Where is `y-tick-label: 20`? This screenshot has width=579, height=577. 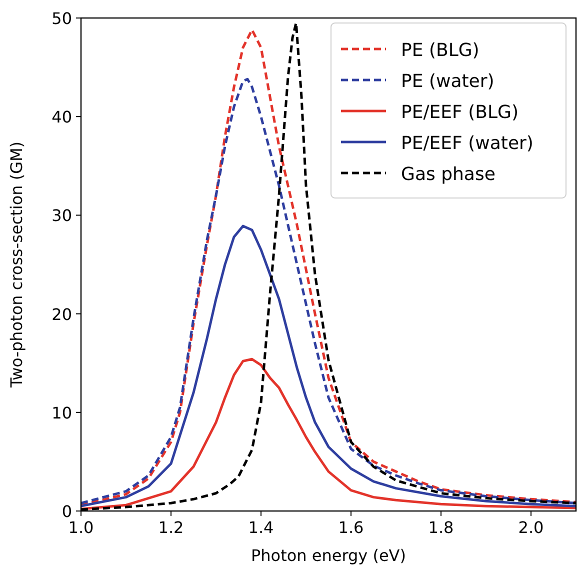 y-tick-label: 20 is located at coordinates (62, 314).